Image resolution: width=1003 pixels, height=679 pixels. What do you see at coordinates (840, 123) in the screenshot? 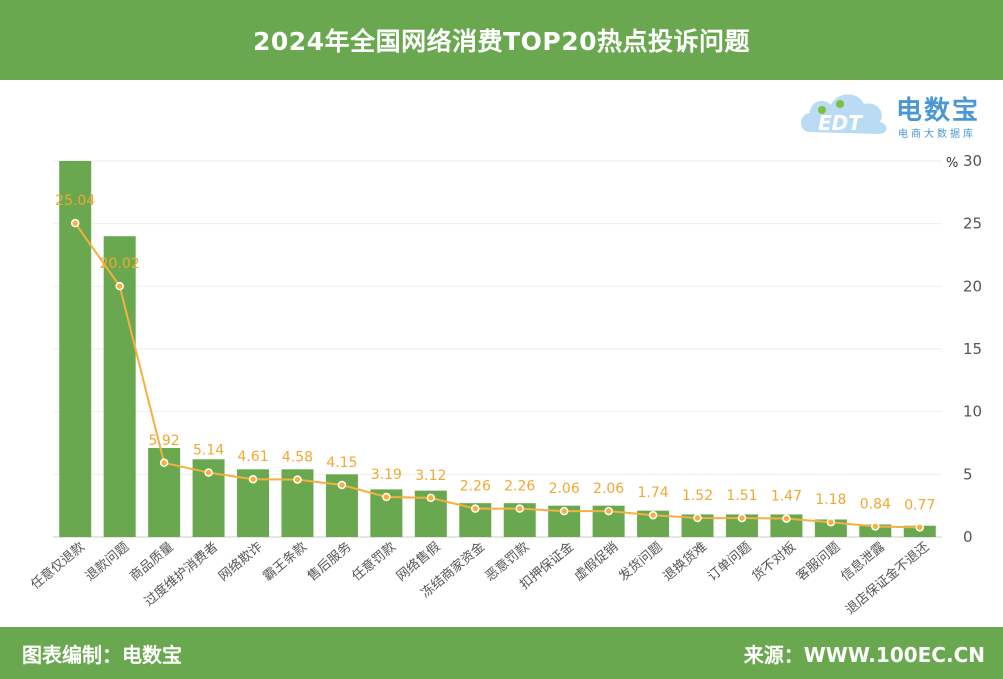
I see `logo-mark-text: EDT` at bounding box center [840, 123].